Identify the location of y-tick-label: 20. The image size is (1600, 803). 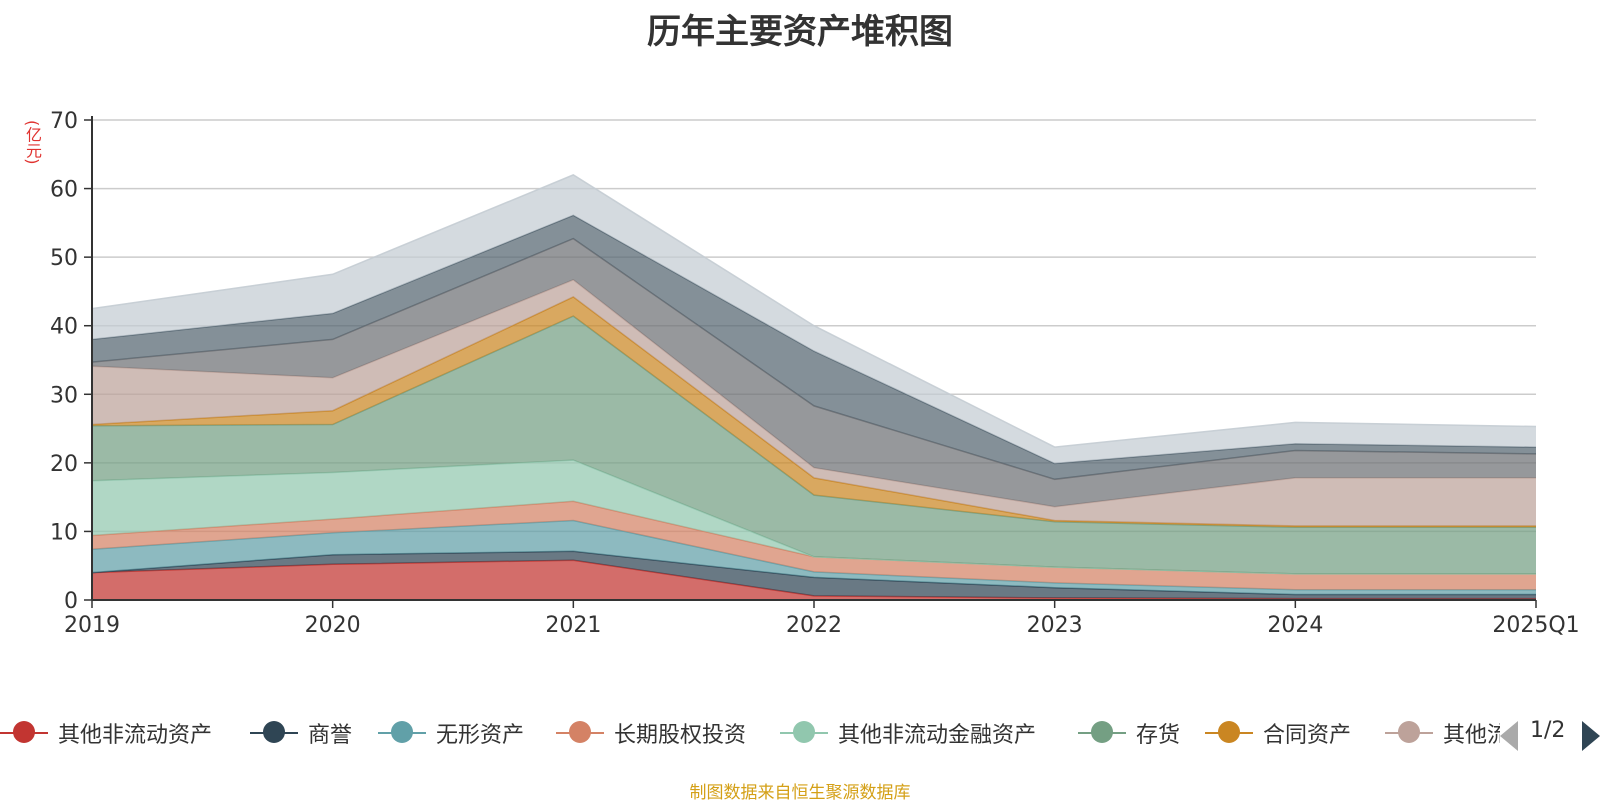
(64, 464).